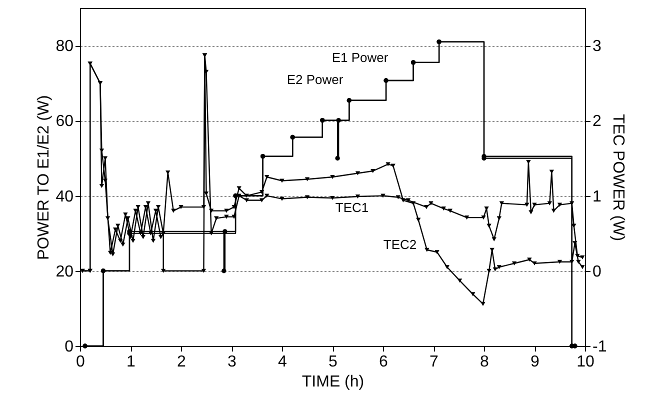  What do you see at coordinates (81, 362) in the screenshot?
I see `x-tick-label: 0` at bounding box center [81, 362].